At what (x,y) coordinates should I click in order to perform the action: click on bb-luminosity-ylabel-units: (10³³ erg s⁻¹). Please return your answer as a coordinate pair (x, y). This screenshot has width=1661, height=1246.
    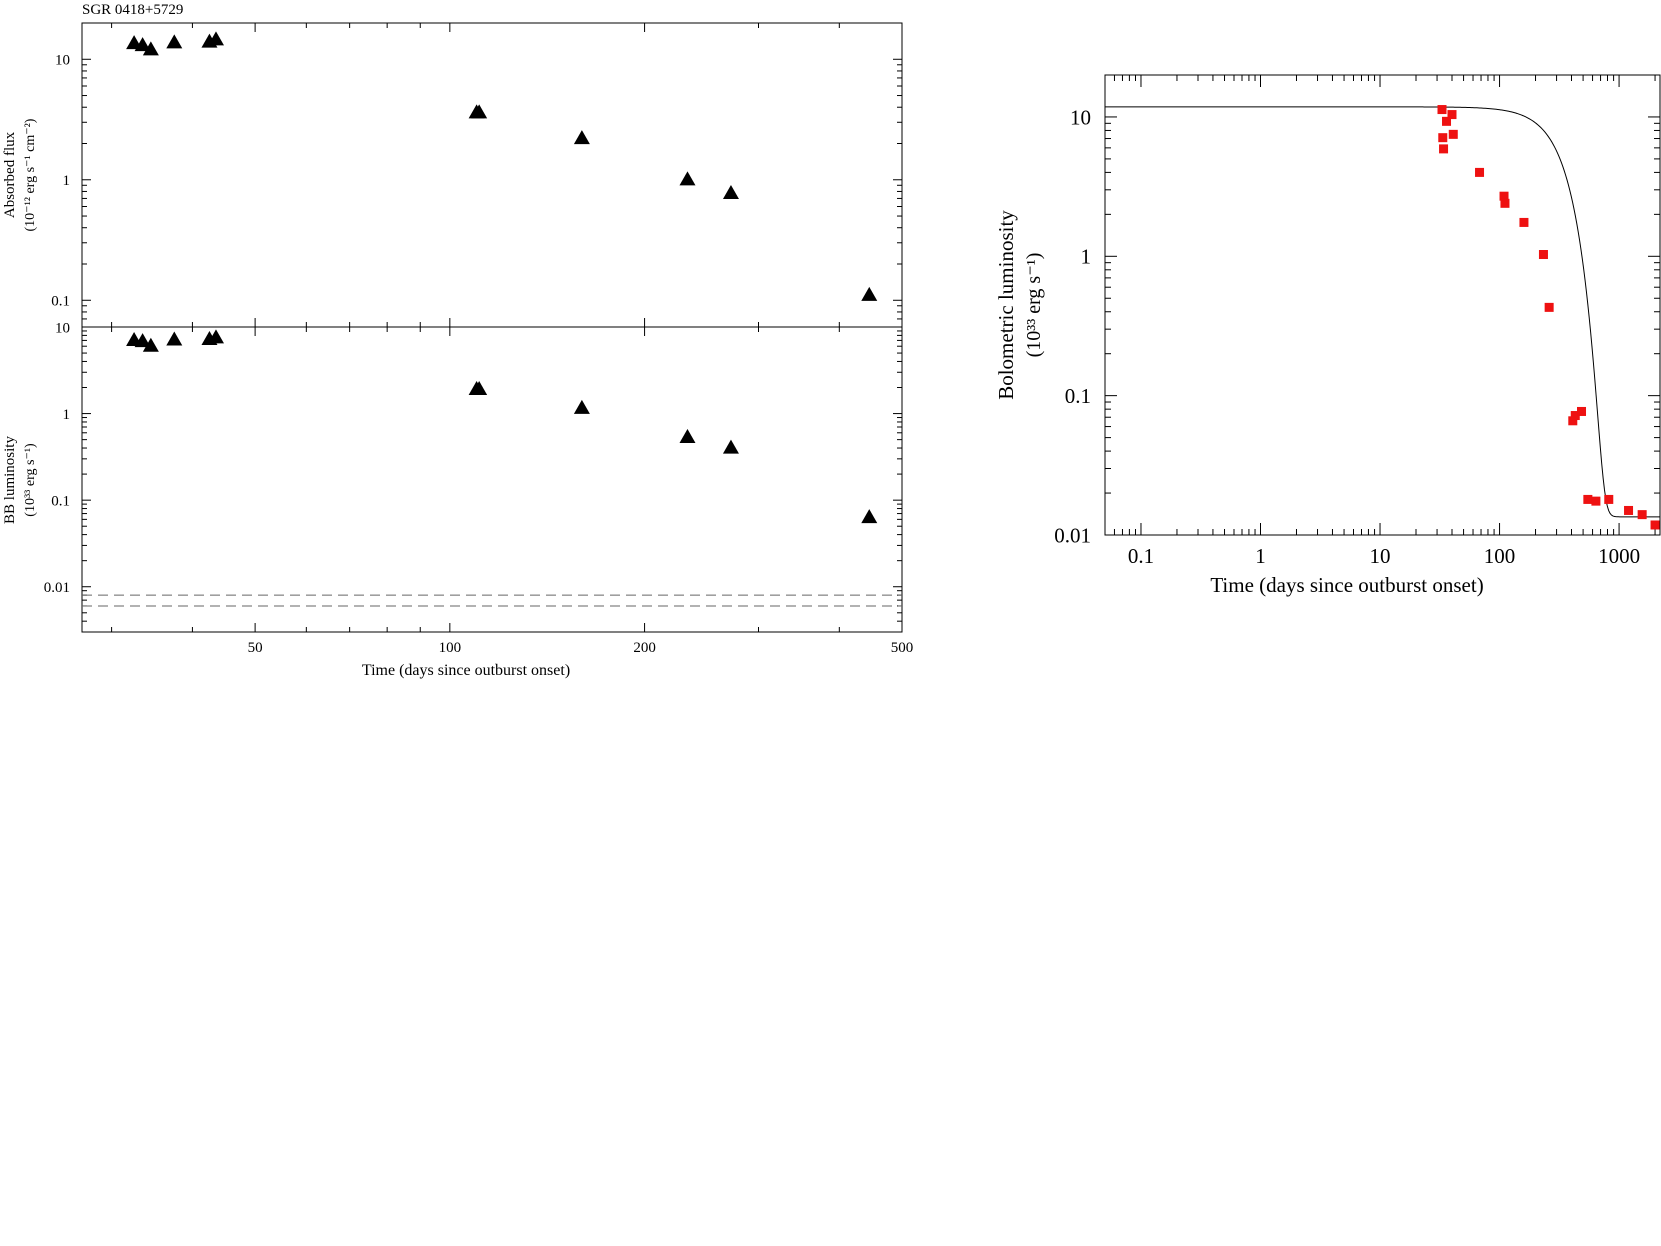
    Looking at the image, I should click on (30, 480).